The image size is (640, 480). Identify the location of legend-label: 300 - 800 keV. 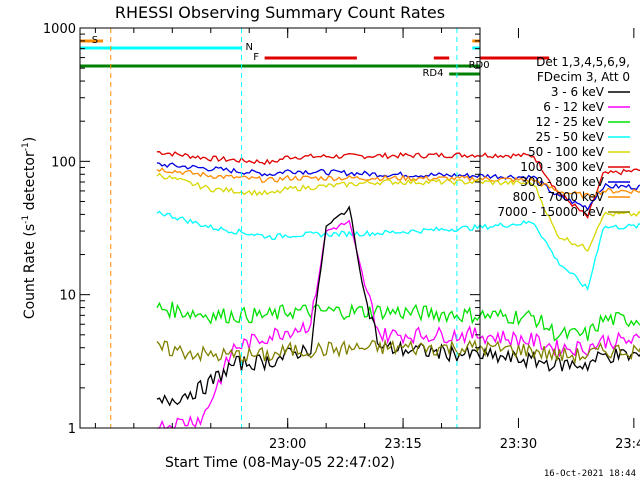
(562, 182).